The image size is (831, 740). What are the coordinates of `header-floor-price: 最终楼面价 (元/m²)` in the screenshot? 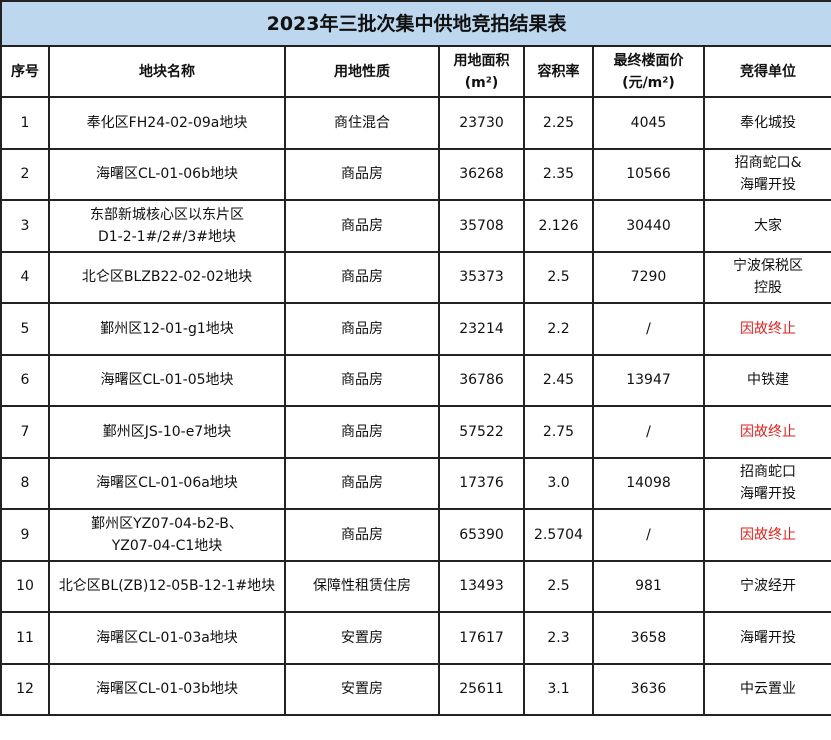 It's located at (648, 71).